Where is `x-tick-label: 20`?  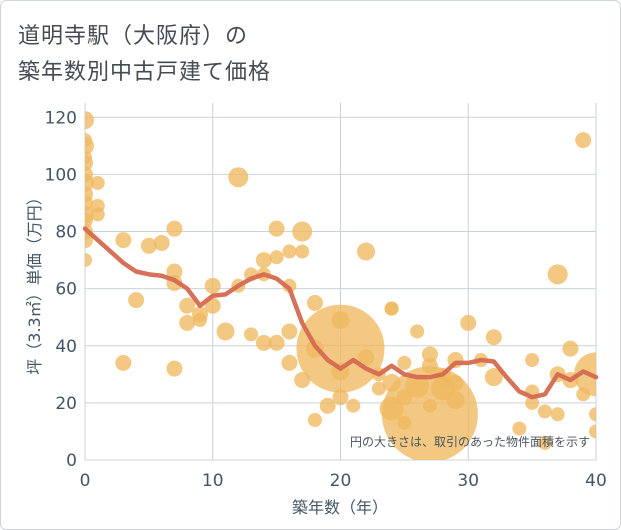 x-tick-label: 20 is located at coordinates (341, 481).